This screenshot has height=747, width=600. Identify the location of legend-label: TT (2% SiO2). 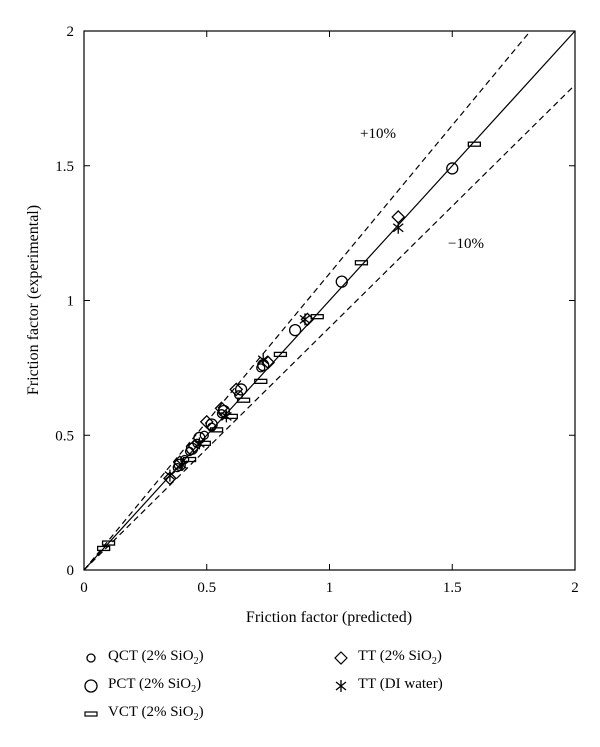
(400, 657).